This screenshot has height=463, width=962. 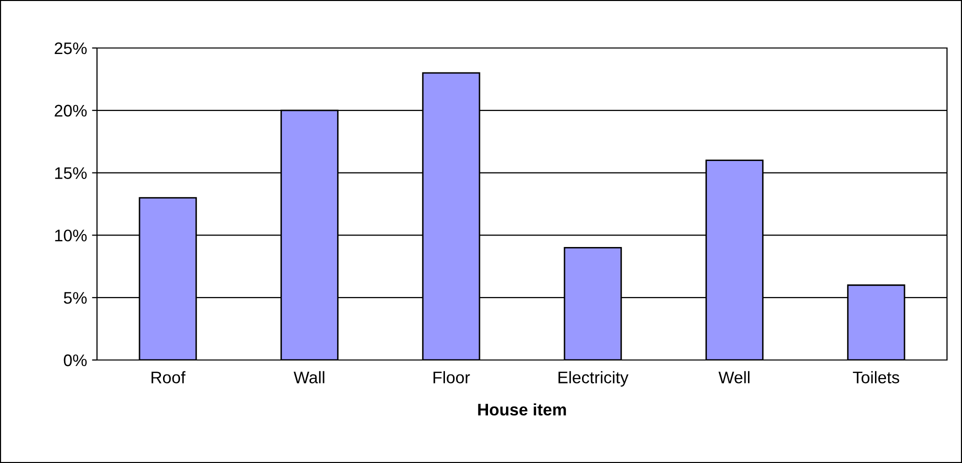 I want to click on y-tick-label: 15%, so click(x=71, y=173).